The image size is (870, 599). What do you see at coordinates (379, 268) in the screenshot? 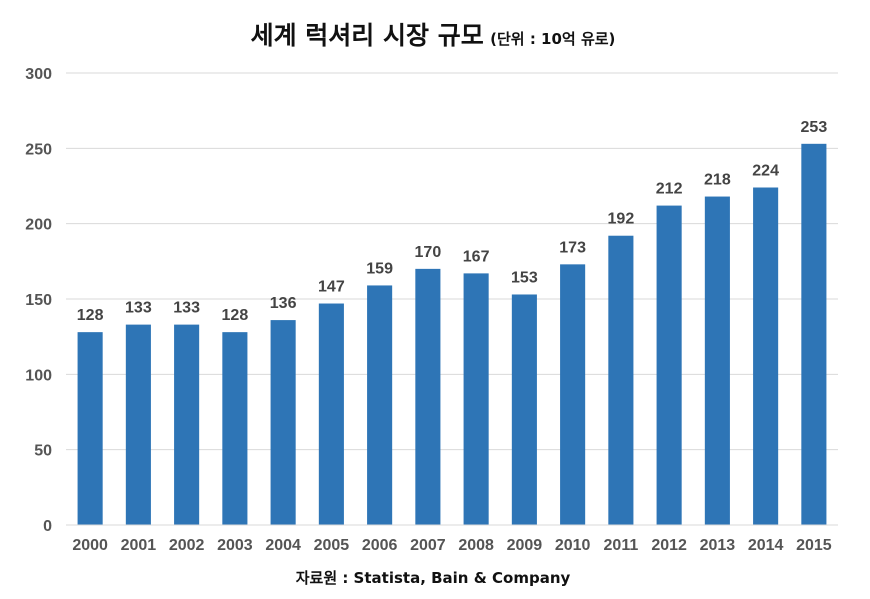
I see `data-label: 159` at bounding box center [379, 268].